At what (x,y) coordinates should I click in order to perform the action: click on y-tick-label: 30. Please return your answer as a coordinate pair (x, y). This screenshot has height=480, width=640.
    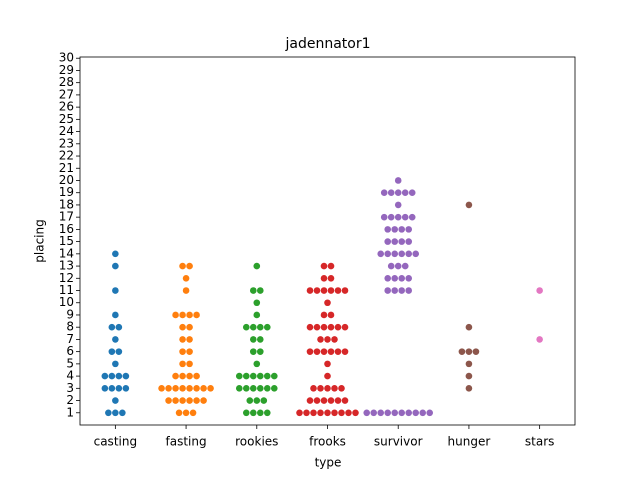
    Looking at the image, I should click on (66, 58).